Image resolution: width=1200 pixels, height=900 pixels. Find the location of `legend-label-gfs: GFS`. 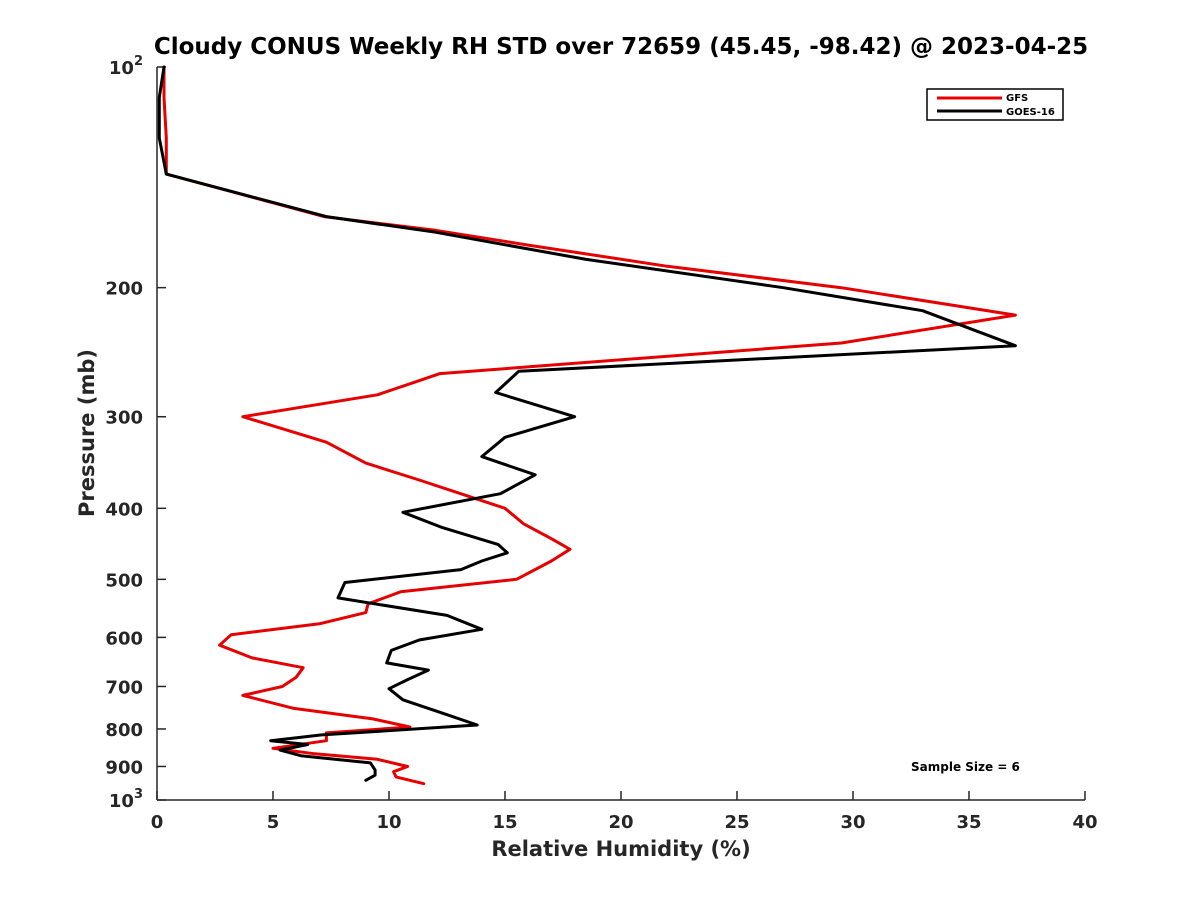

legend-label-gfs: GFS is located at coordinates (1017, 98).